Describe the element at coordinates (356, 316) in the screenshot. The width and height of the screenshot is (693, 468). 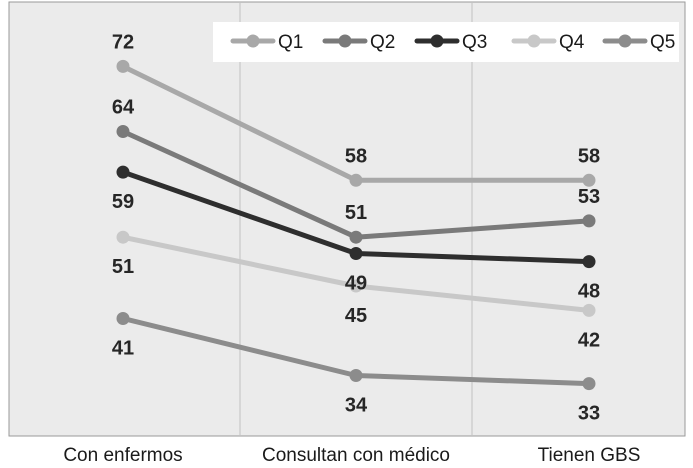
I see `data-label-q4-2: 45` at that location.